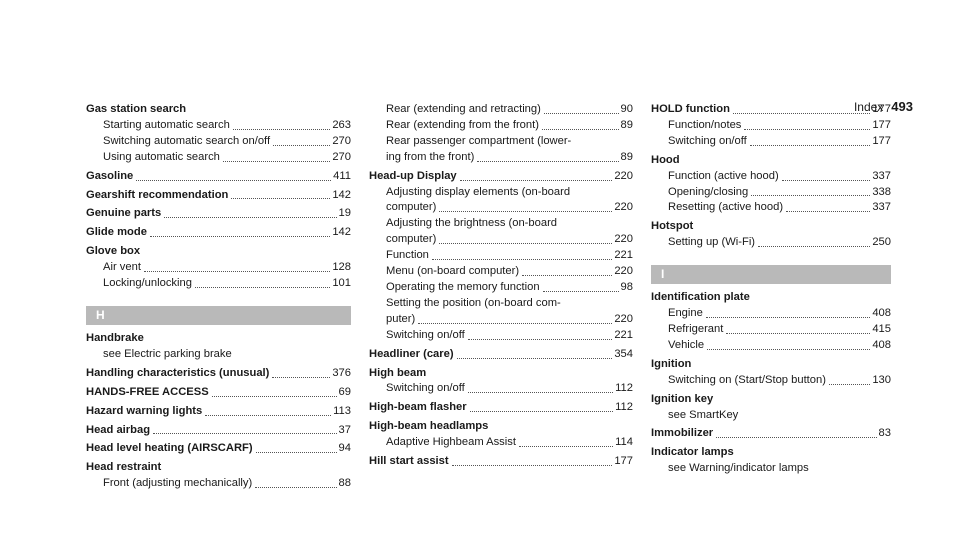 Image resolution: width=960 pixels, height=533 pixels. I want to click on page-reference: 354, so click(623, 353).